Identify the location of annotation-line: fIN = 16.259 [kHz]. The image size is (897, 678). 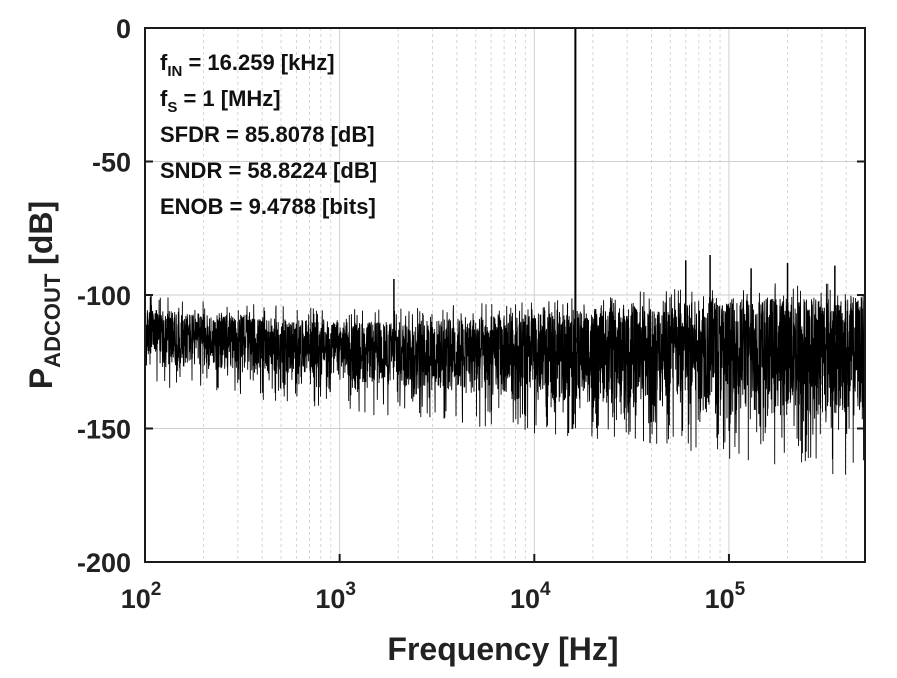
(247, 65).